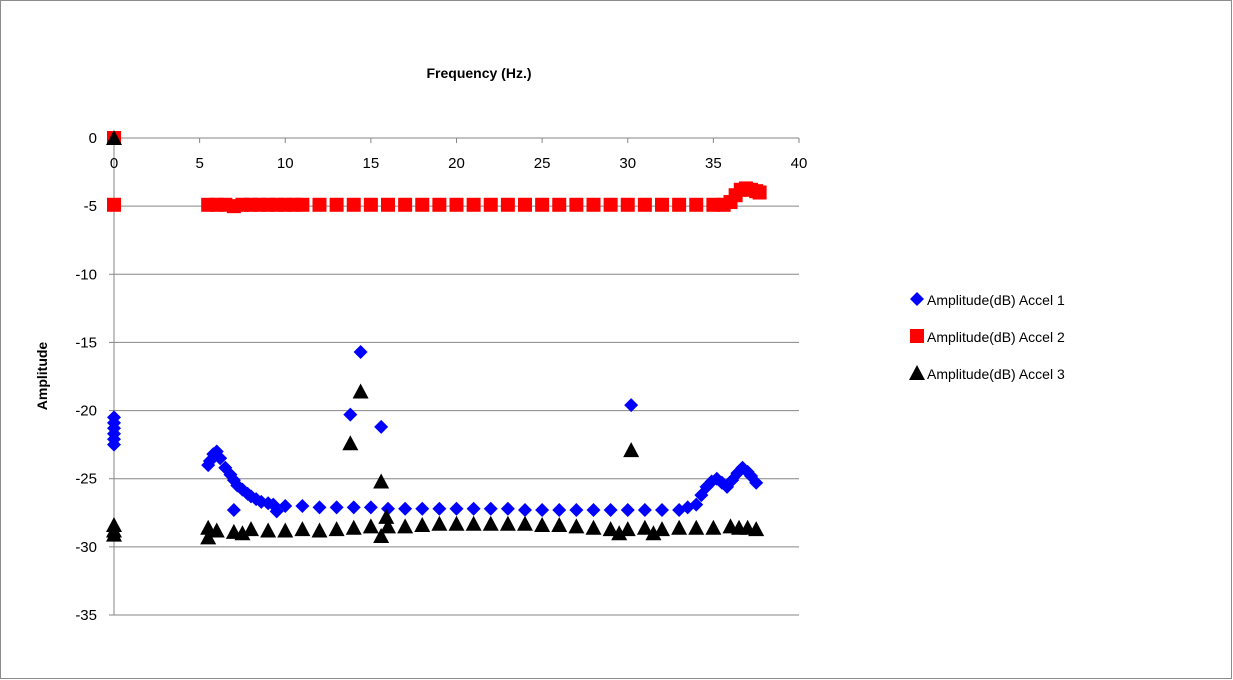 Image resolution: width=1233 pixels, height=680 pixels. What do you see at coordinates (627, 163) in the screenshot?
I see `x-tick-label: 30` at bounding box center [627, 163].